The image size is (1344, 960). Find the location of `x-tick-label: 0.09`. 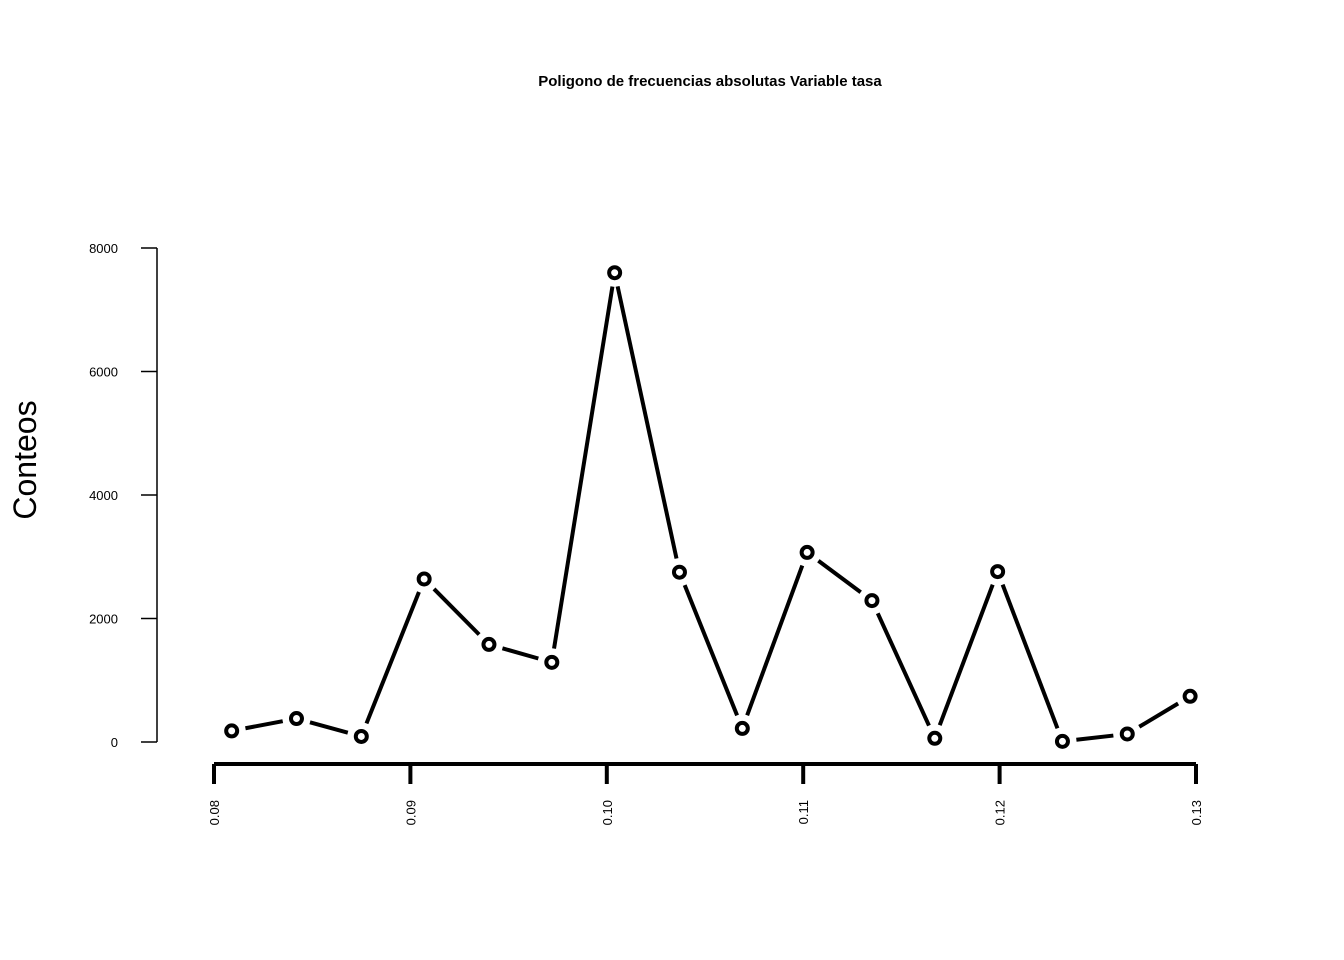

x-tick-label: 0.09 is located at coordinates (410, 812).